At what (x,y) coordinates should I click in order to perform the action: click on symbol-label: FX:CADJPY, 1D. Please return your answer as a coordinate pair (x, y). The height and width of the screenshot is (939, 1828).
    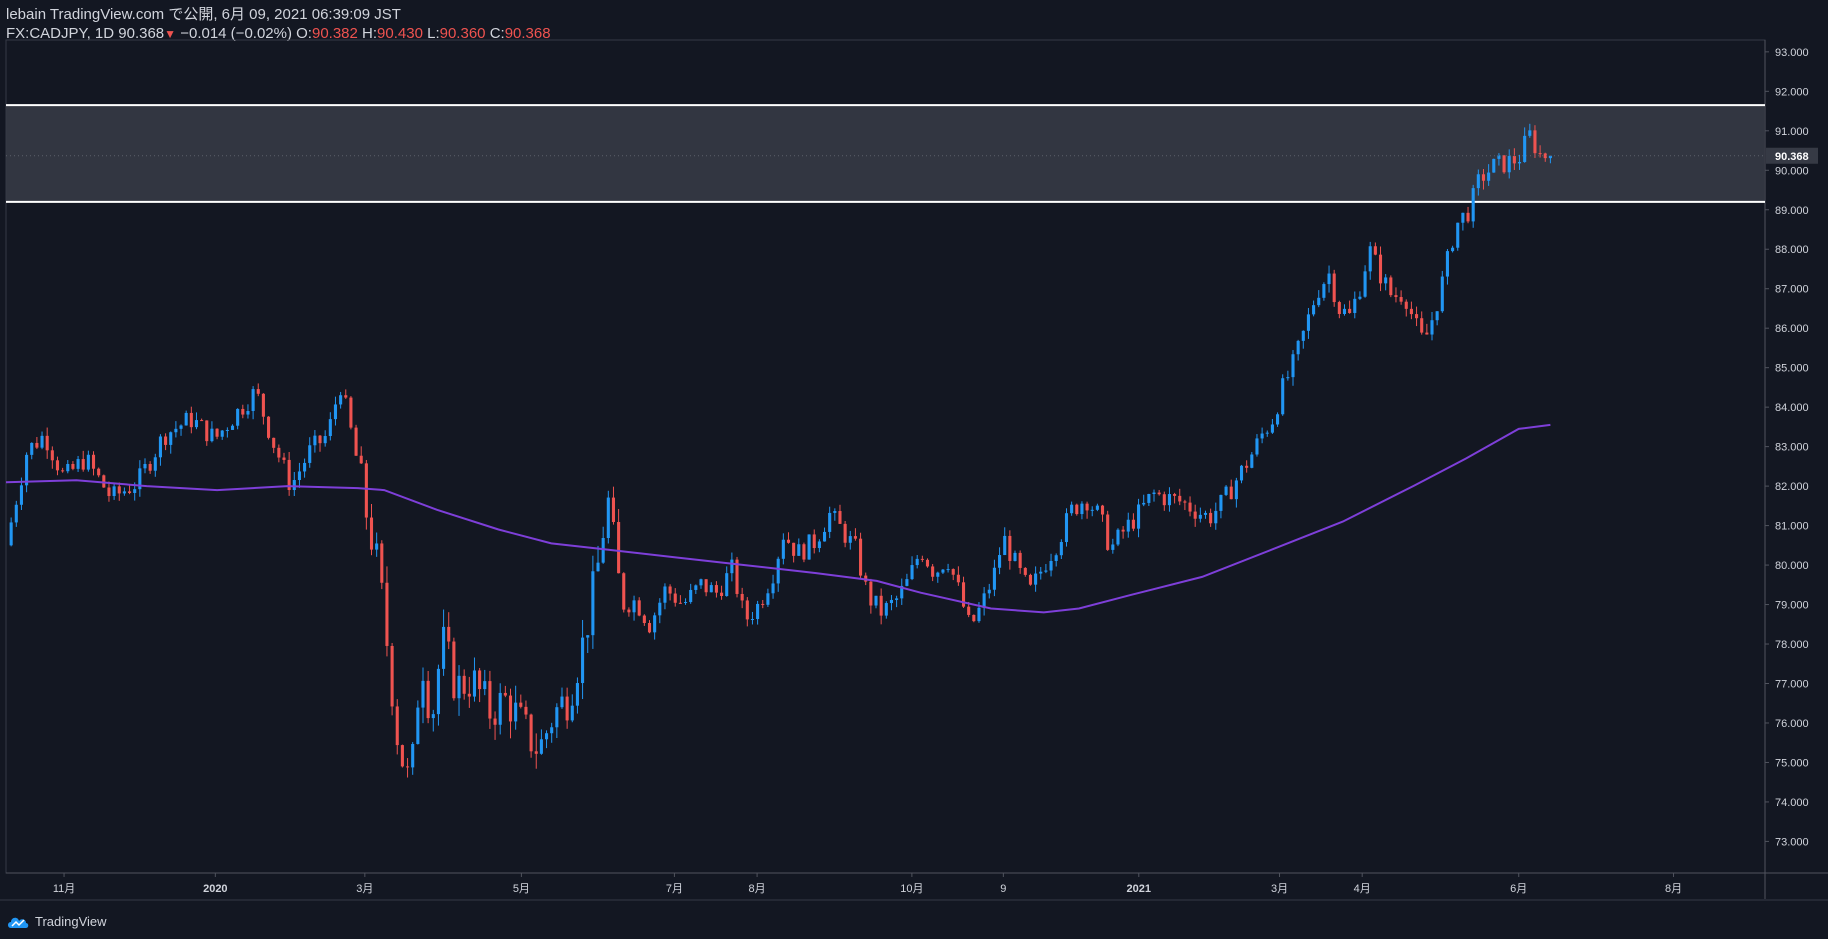
    Looking at the image, I should click on (60, 33).